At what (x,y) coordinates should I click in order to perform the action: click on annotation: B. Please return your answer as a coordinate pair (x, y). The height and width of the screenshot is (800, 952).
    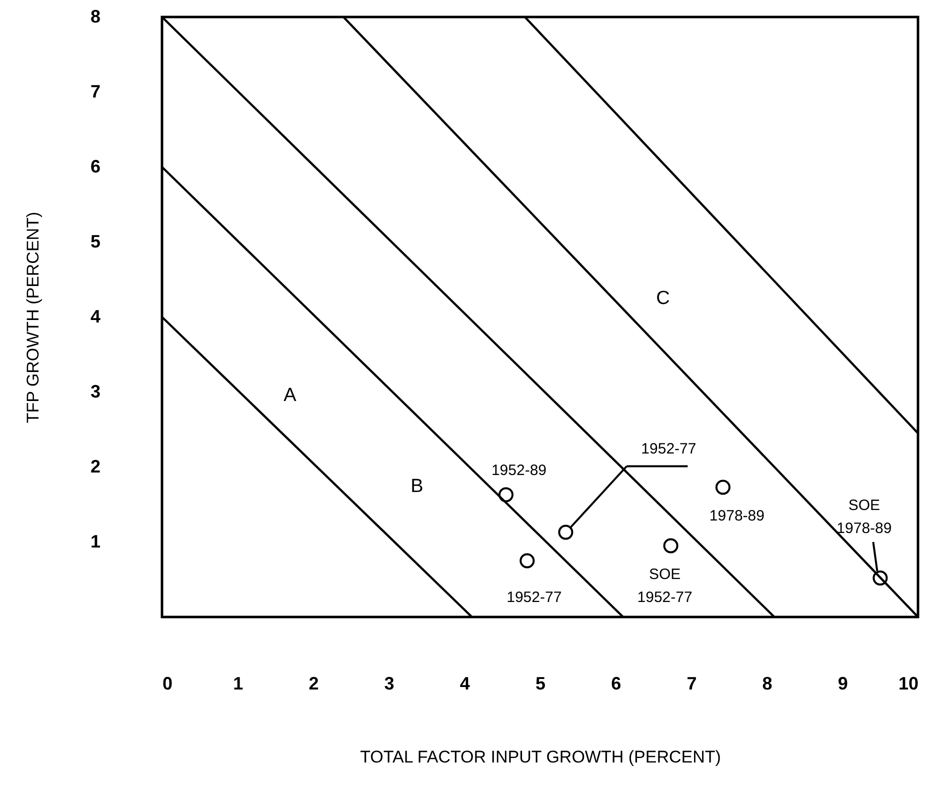
    Looking at the image, I should click on (417, 486).